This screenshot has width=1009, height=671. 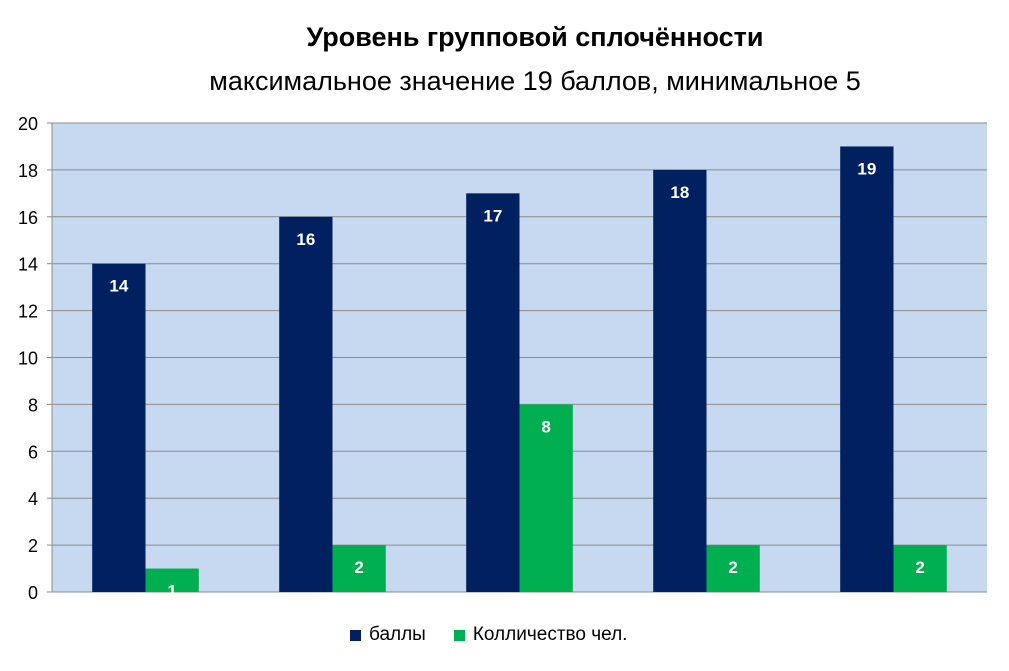 I want to click on legend-label-count: Колличество чел., so click(x=550, y=634).